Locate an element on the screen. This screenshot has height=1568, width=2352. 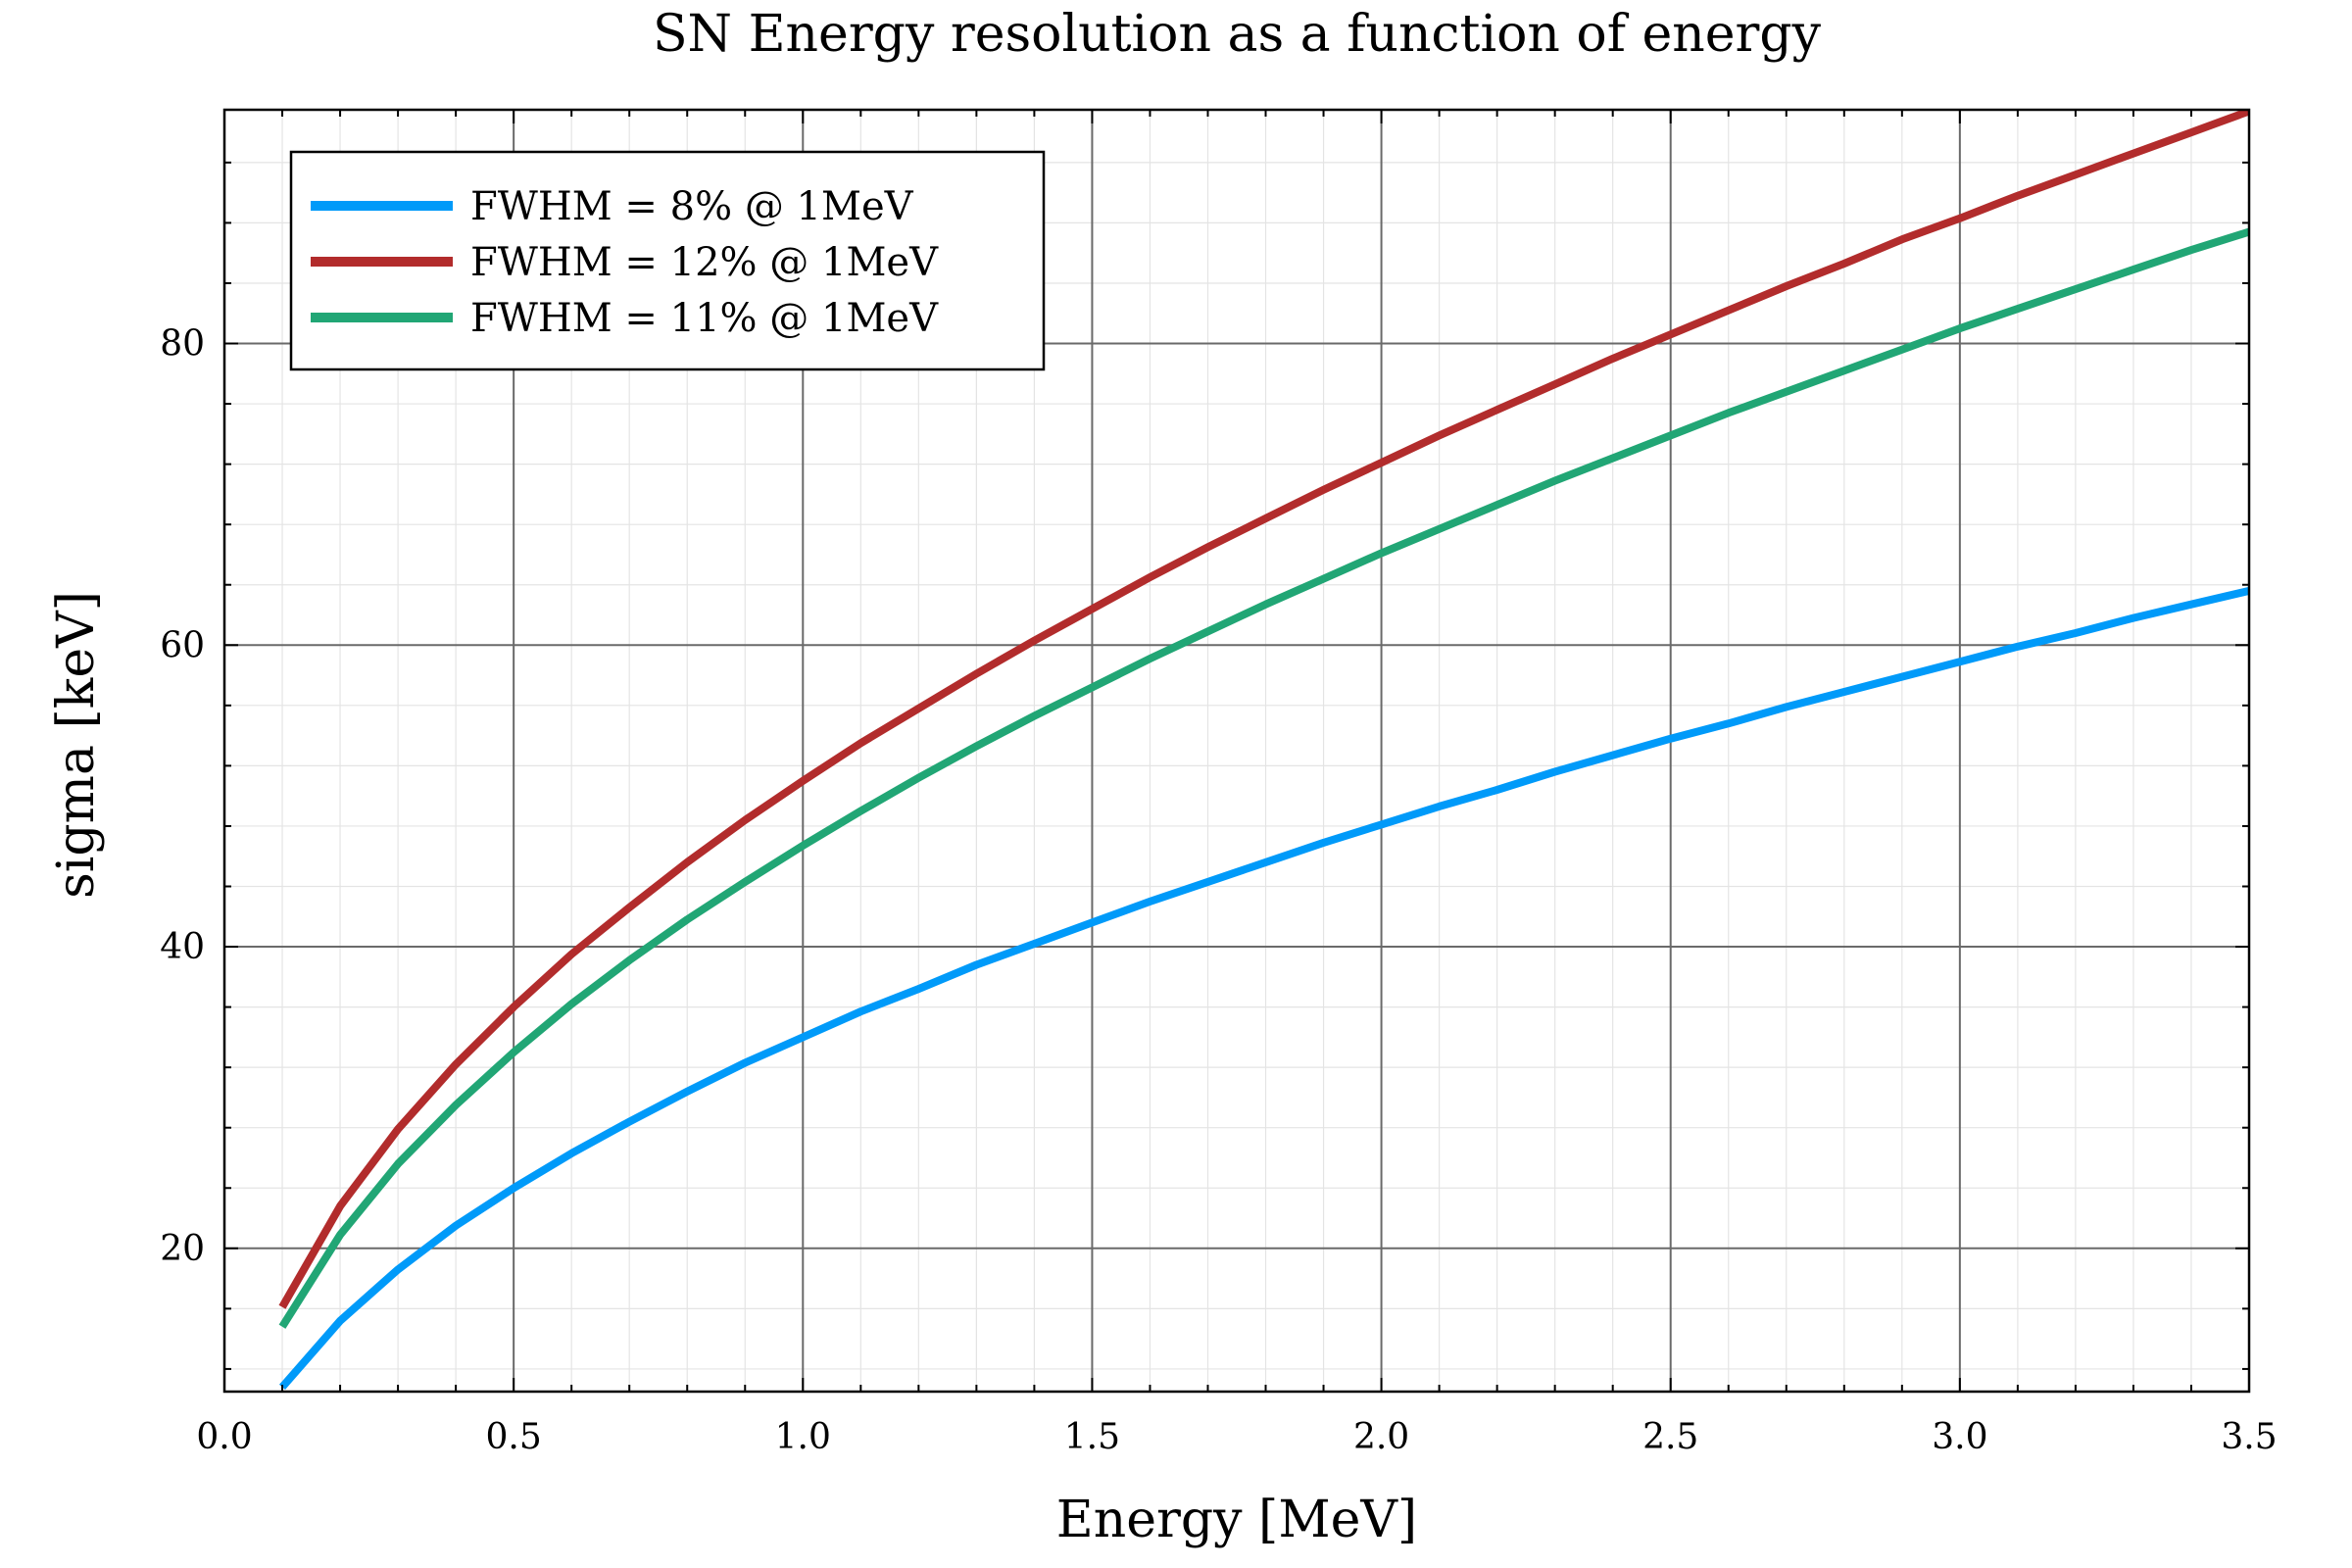
x-tick-label: 1.5 is located at coordinates (1092, 1437).